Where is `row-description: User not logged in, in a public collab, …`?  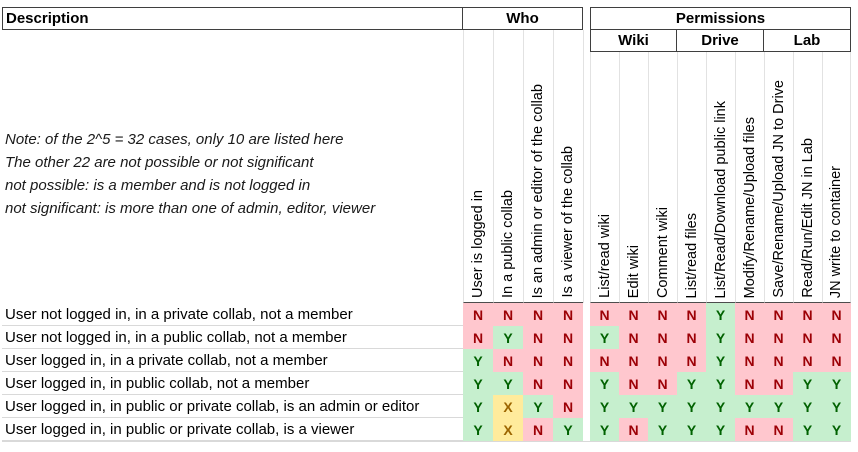 row-description: User not logged in, in a public collab, … is located at coordinates (232, 337).